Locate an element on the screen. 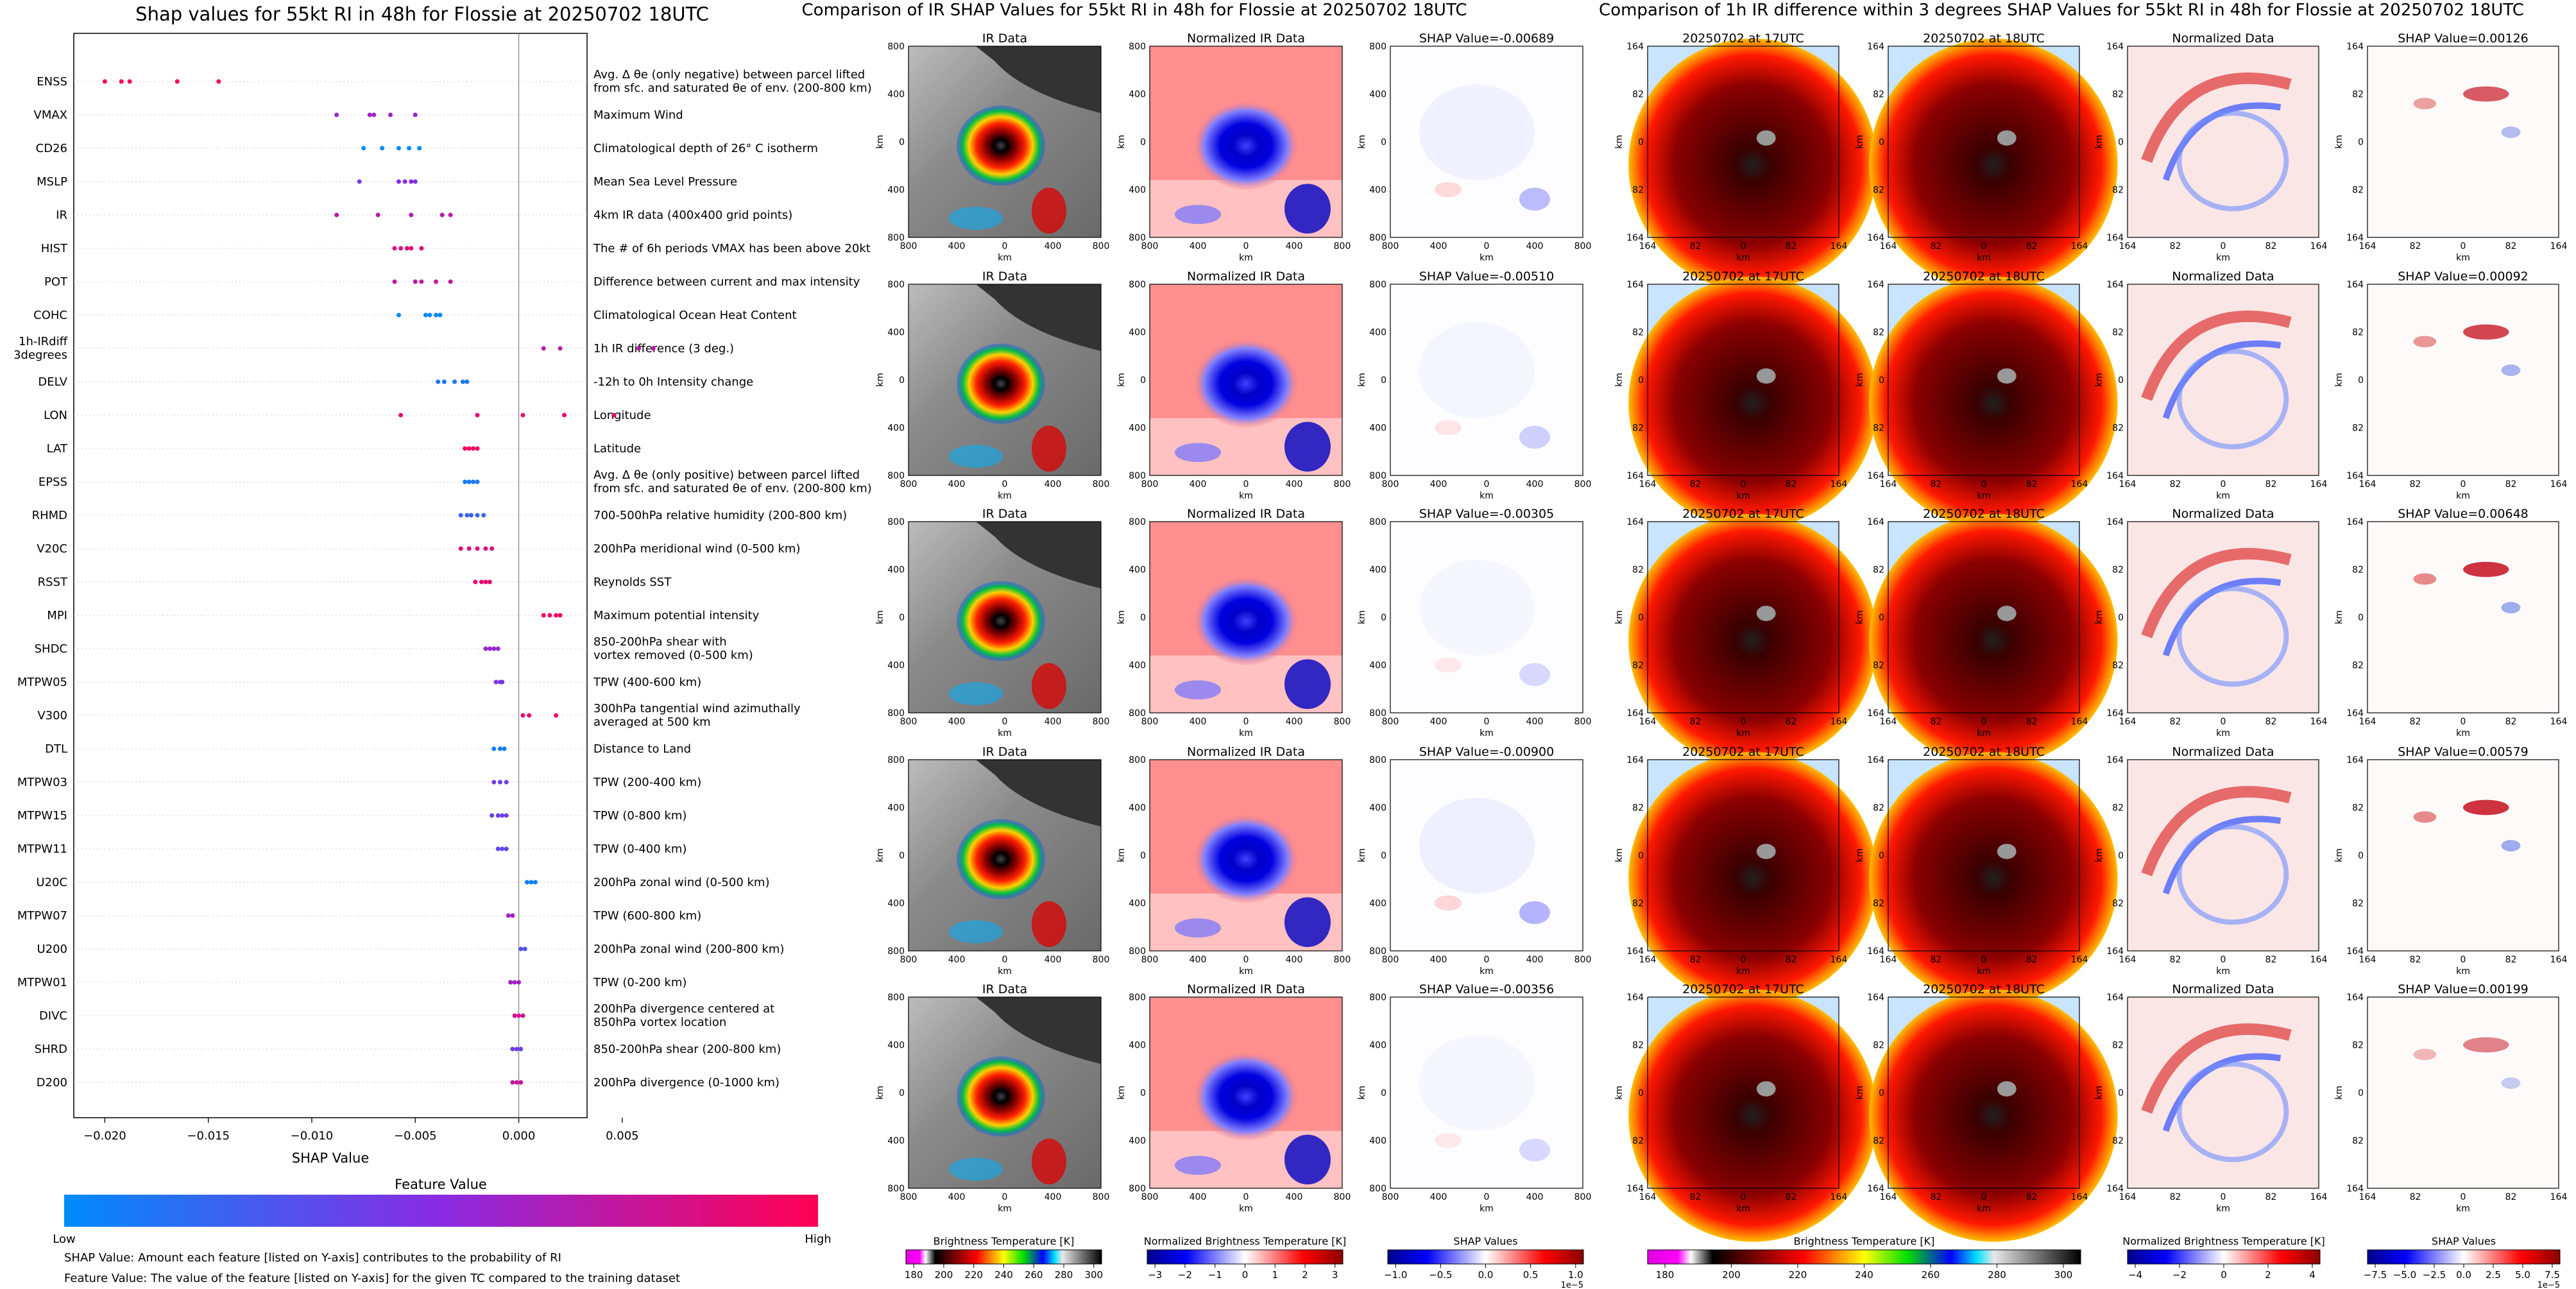 The image size is (2576, 1289). feature-description: TPW (400-600 km) is located at coordinates (647, 683).